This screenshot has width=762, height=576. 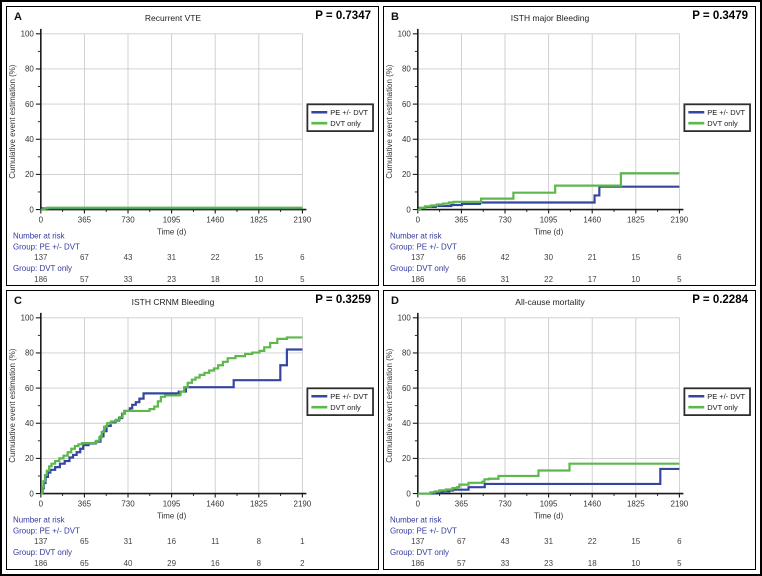 I want to click on panel-title: ISTH CRNM Bleeding, so click(x=173, y=302).